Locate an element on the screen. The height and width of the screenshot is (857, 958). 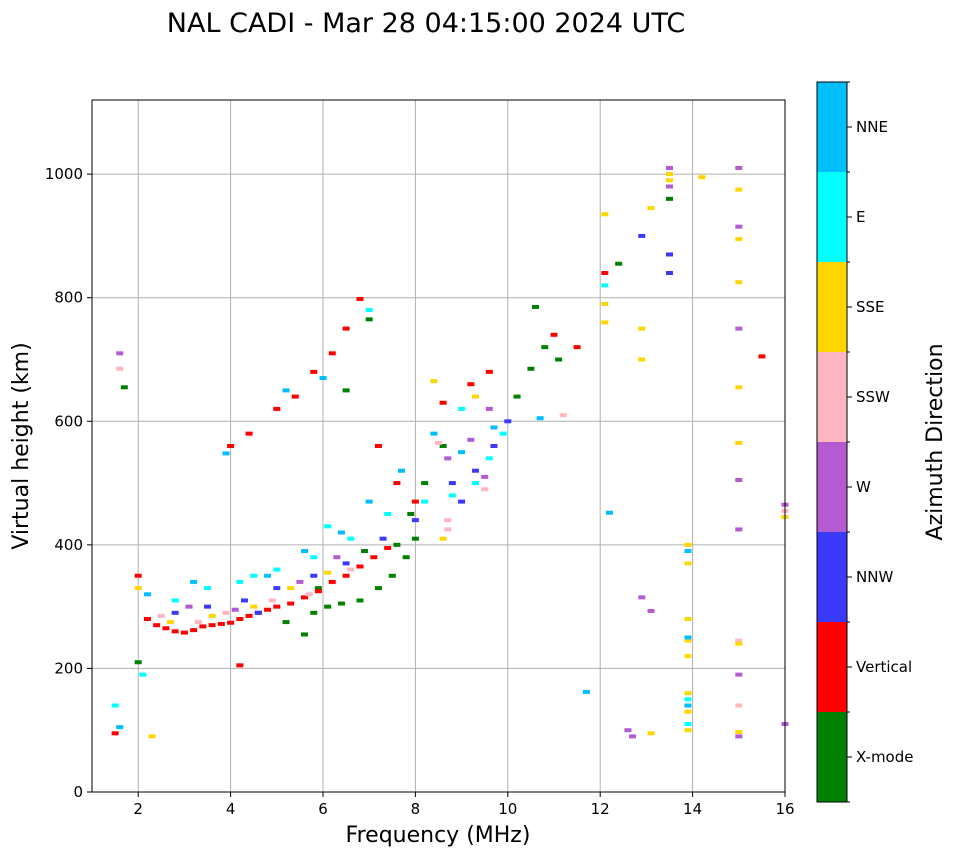
y-tick-label: 200 is located at coordinates (68, 668).